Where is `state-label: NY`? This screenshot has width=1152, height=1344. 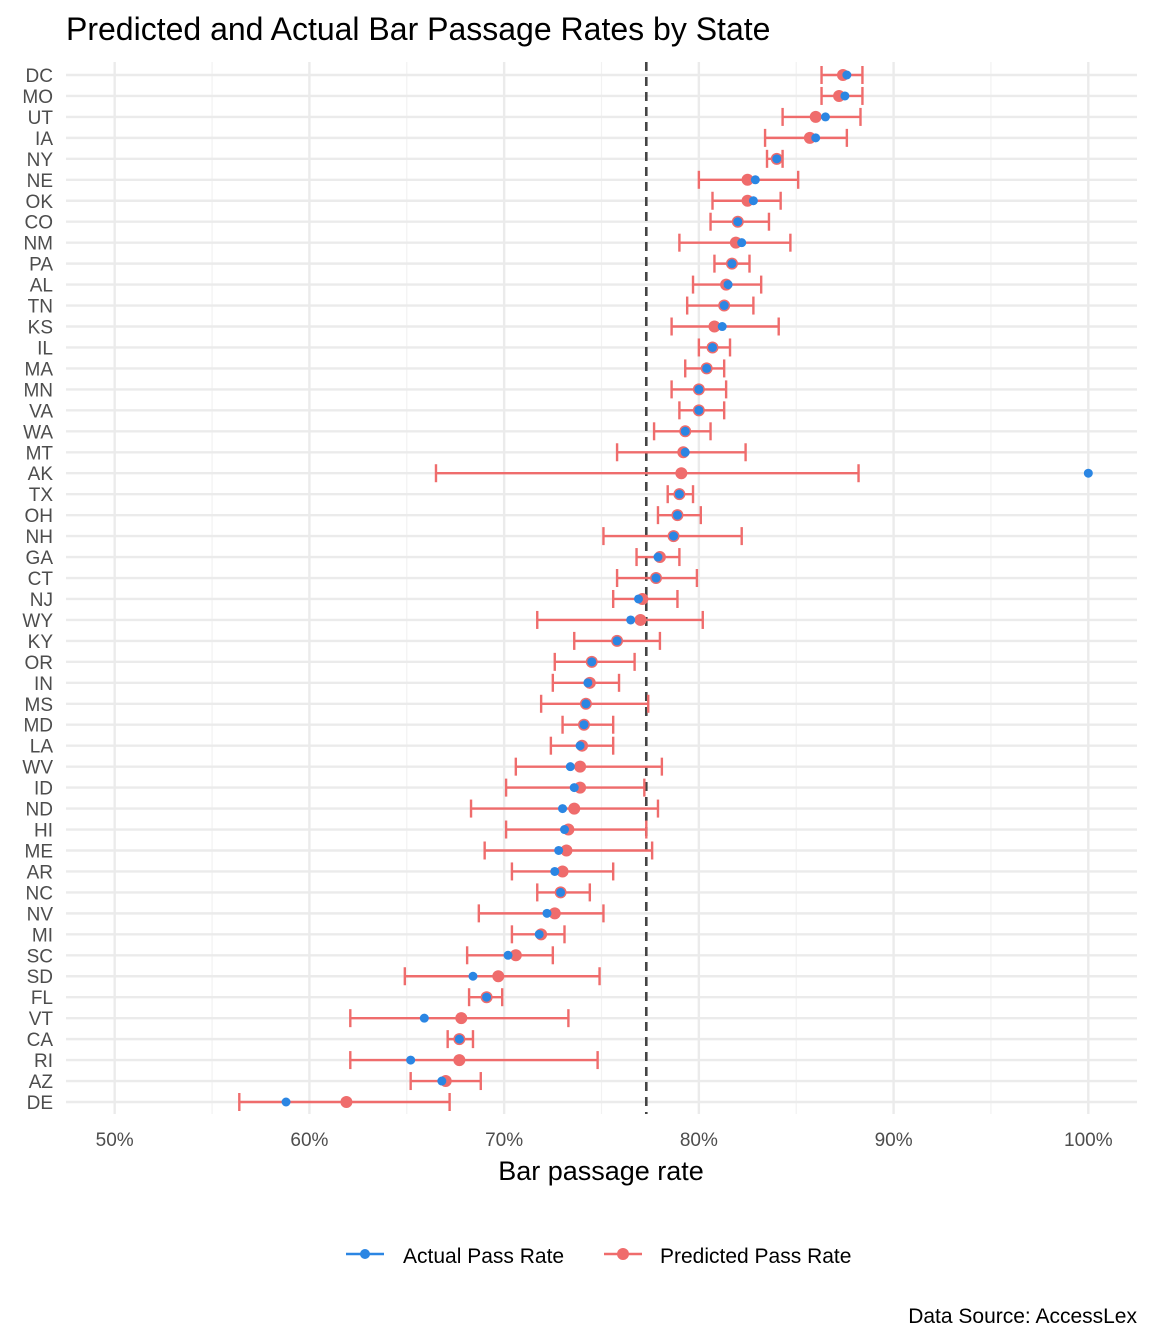 state-label: NY is located at coordinates (40, 160).